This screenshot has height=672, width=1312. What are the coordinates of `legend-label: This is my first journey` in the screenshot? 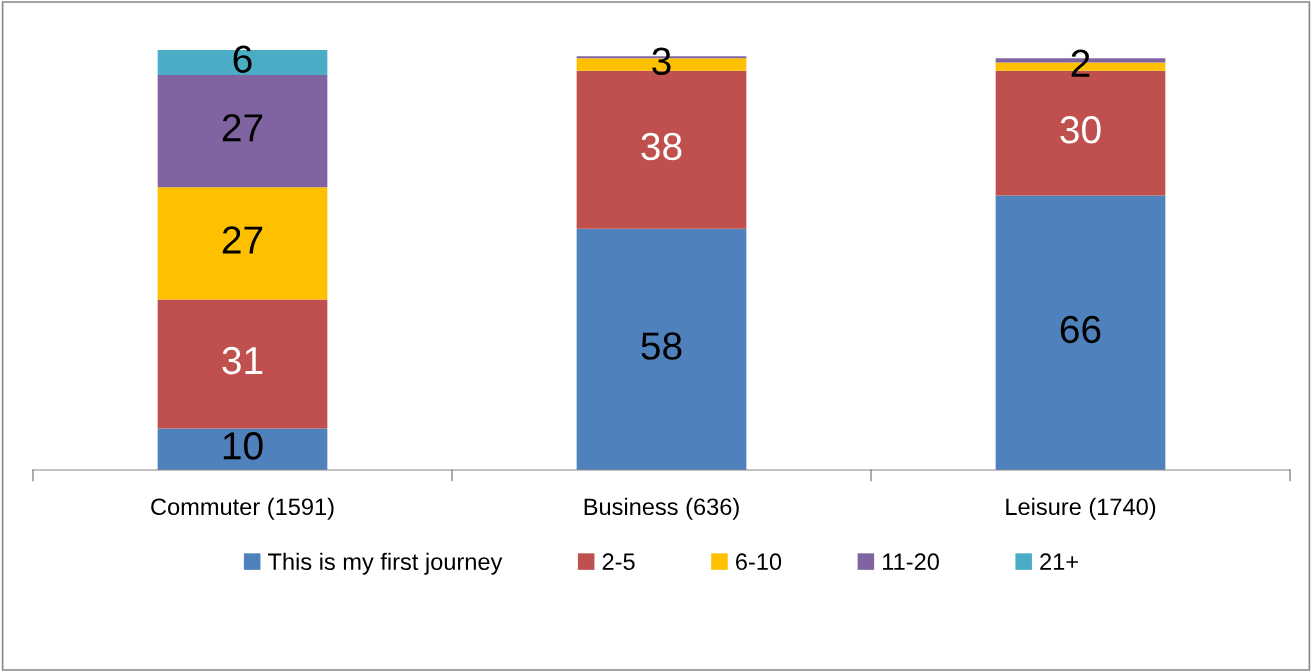 It's located at (385, 563).